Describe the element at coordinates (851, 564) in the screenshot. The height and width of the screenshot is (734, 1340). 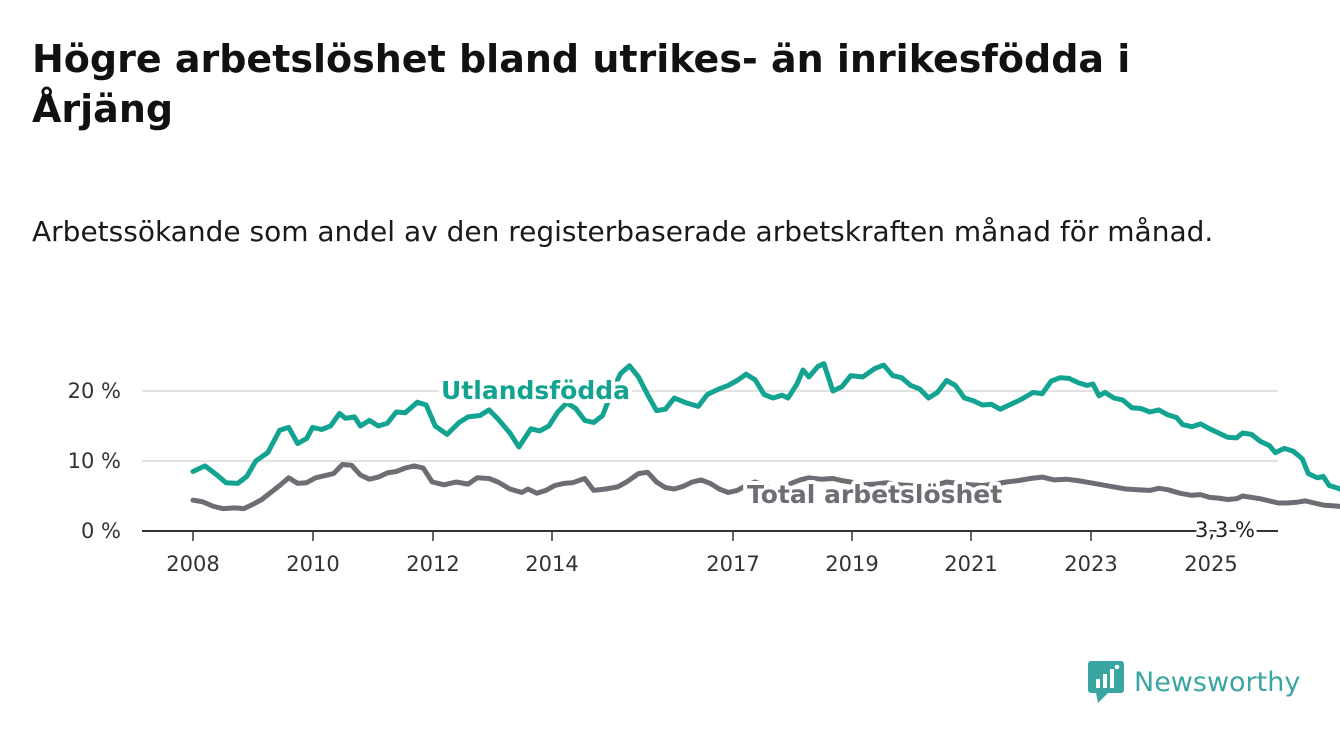
I see `x-tick-label: 2019` at that location.